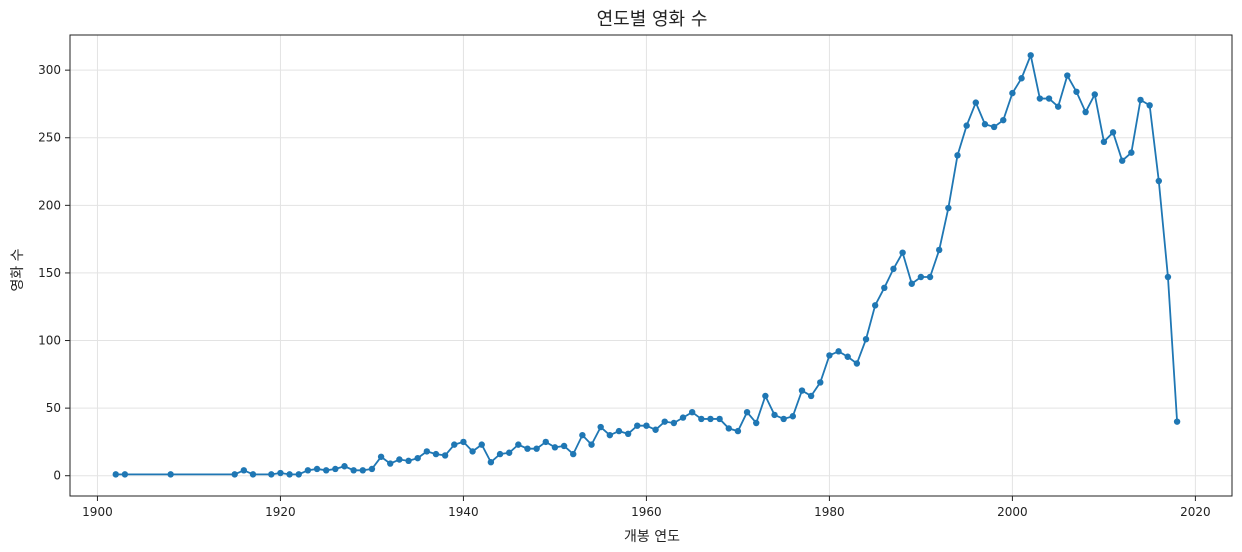 This screenshot has height=552, width=1242. Describe the element at coordinates (53, 408) in the screenshot. I see `y-tick-label: 50` at that location.